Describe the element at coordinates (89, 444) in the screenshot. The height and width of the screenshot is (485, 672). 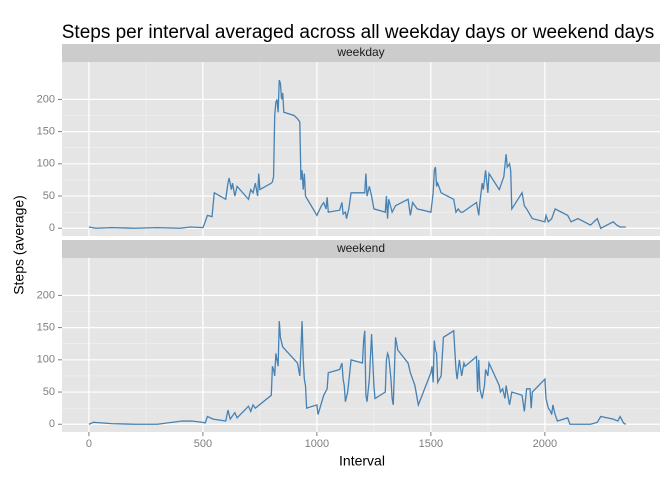
I see `x-tick-label: 0` at that location.